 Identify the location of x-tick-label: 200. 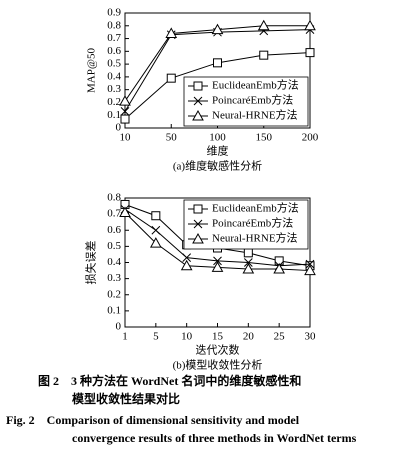
(310, 138).